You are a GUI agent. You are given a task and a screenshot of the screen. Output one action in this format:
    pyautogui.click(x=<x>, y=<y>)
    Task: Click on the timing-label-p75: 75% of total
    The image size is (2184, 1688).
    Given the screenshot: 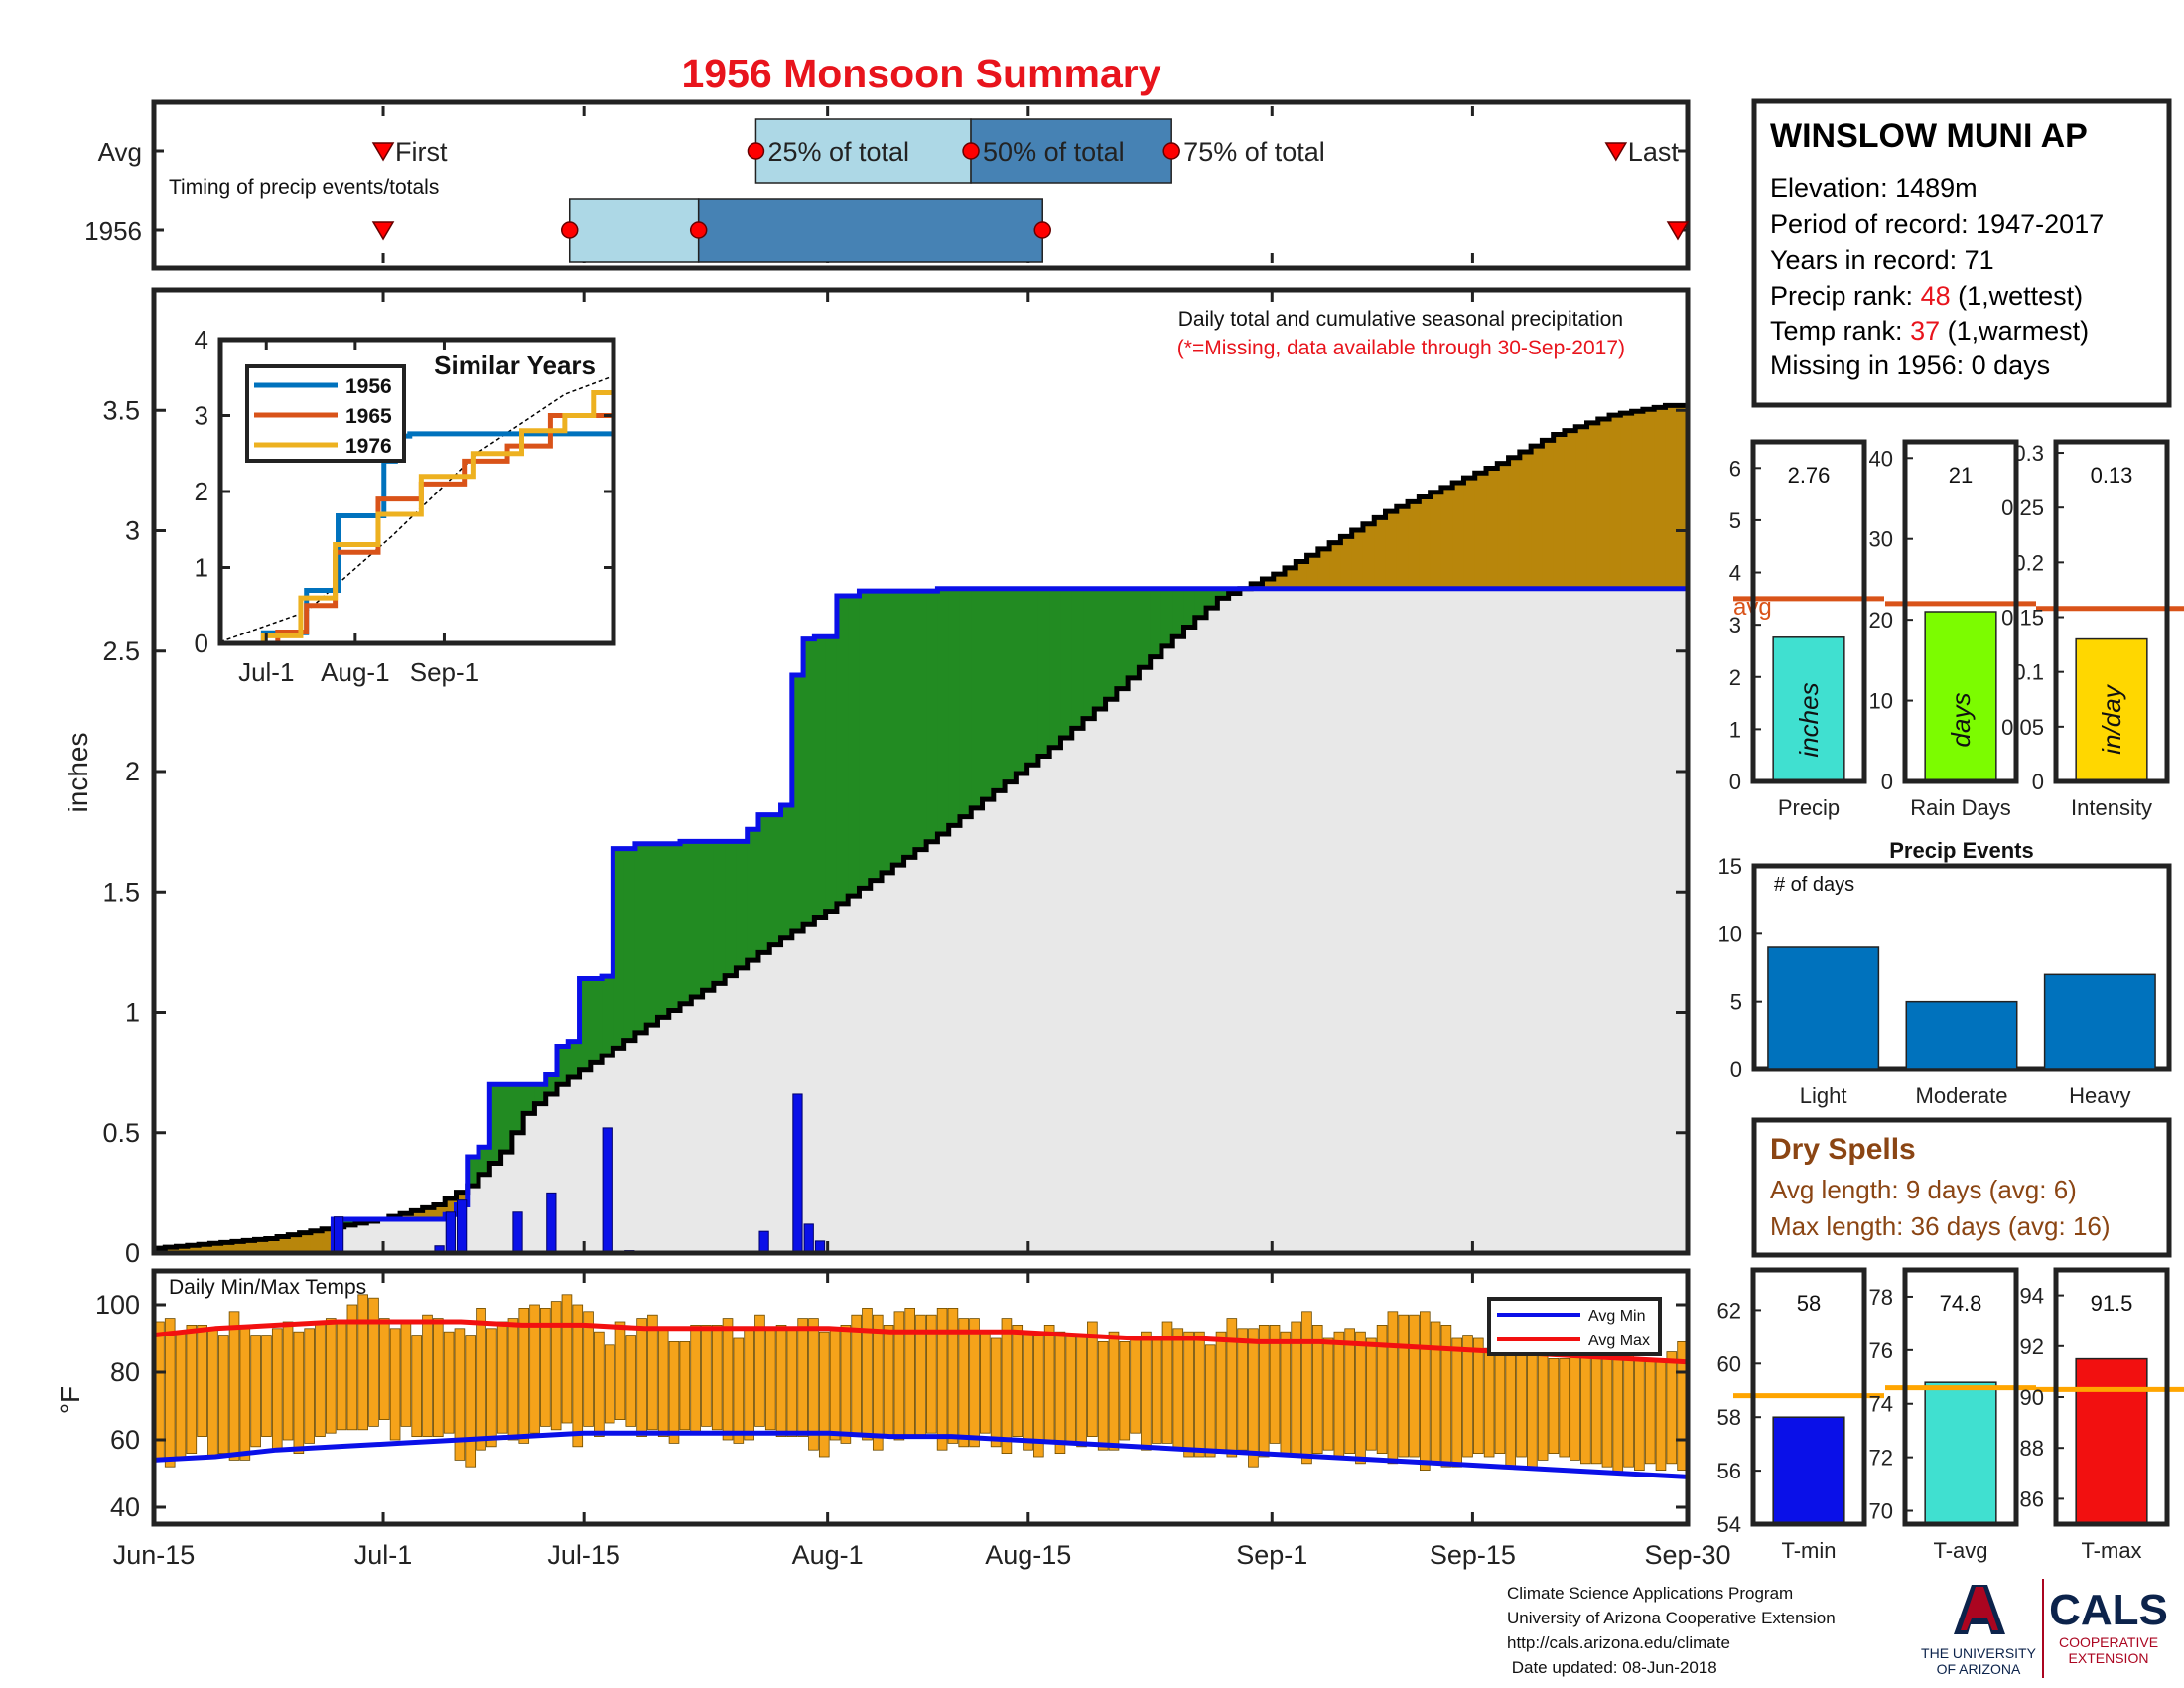 What is the action you would take?
    pyautogui.click(x=1254, y=152)
    